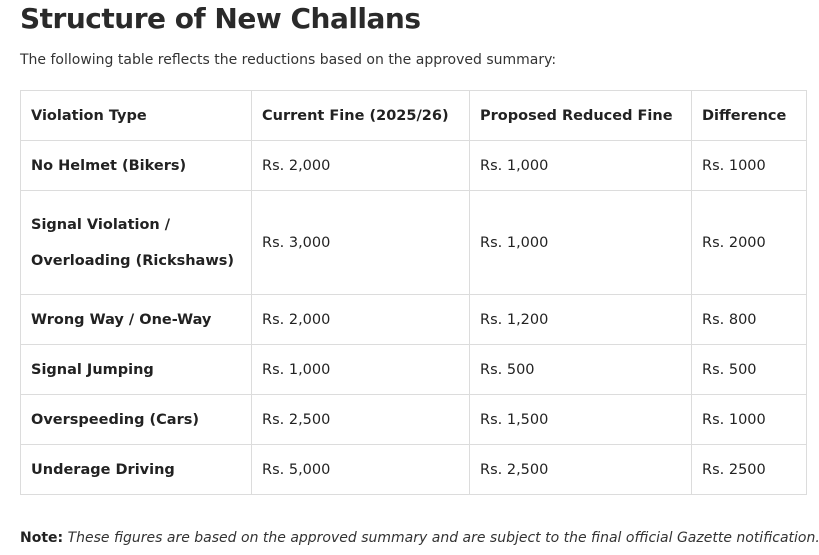 The image size is (819, 555). I want to click on header-difference: Difference, so click(749, 115).